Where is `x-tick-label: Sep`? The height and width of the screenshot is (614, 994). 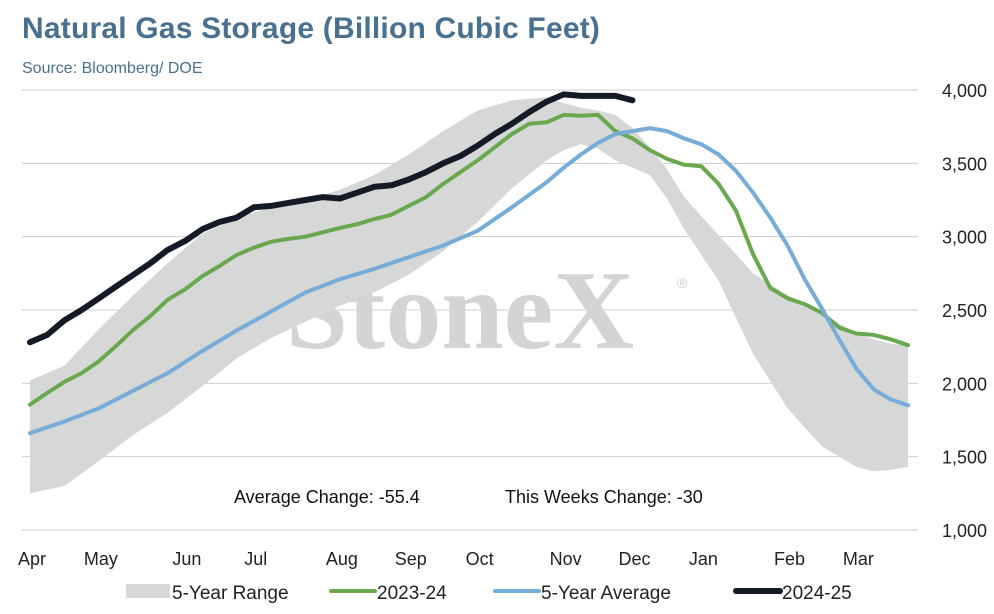 x-tick-label: Sep is located at coordinates (411, 559).